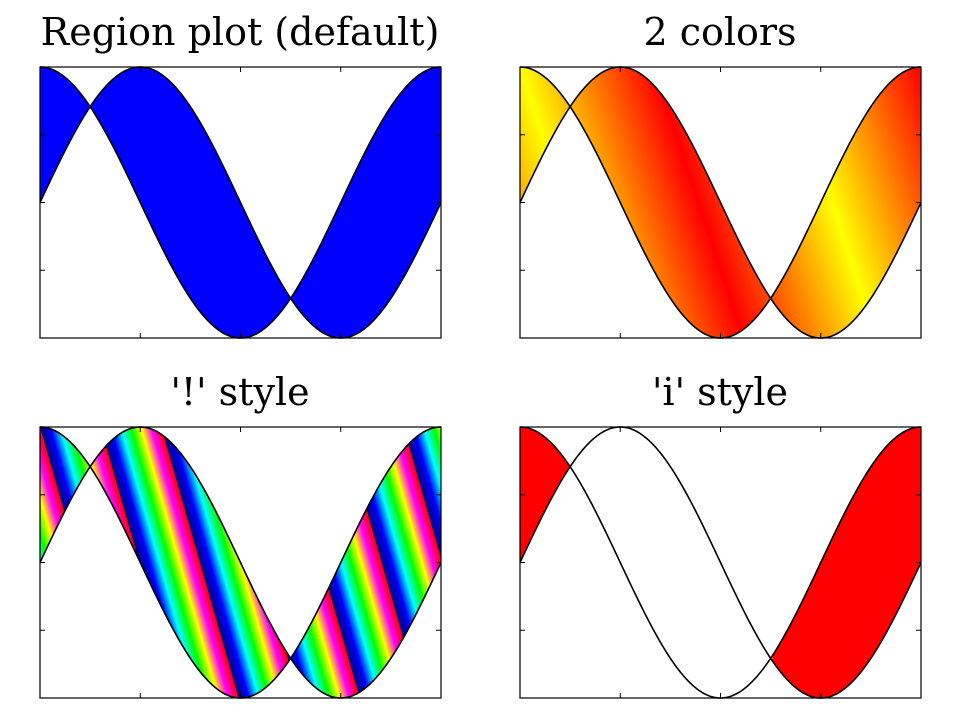  Describe the element at coordinates (720, 392) in the screenshot. I see `panel-title: 'i' style` at that location.